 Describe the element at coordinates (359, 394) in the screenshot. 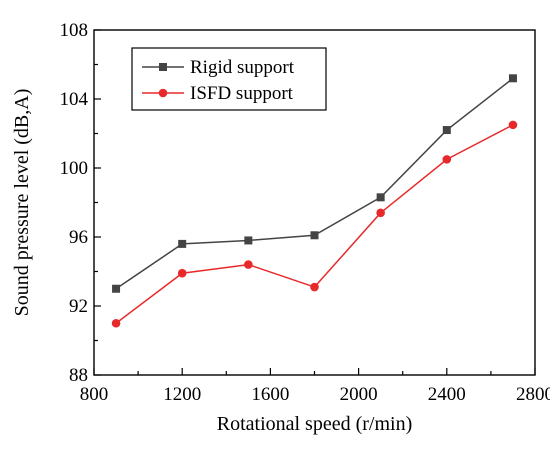

I see `x-tick-label: 2000` at that location.